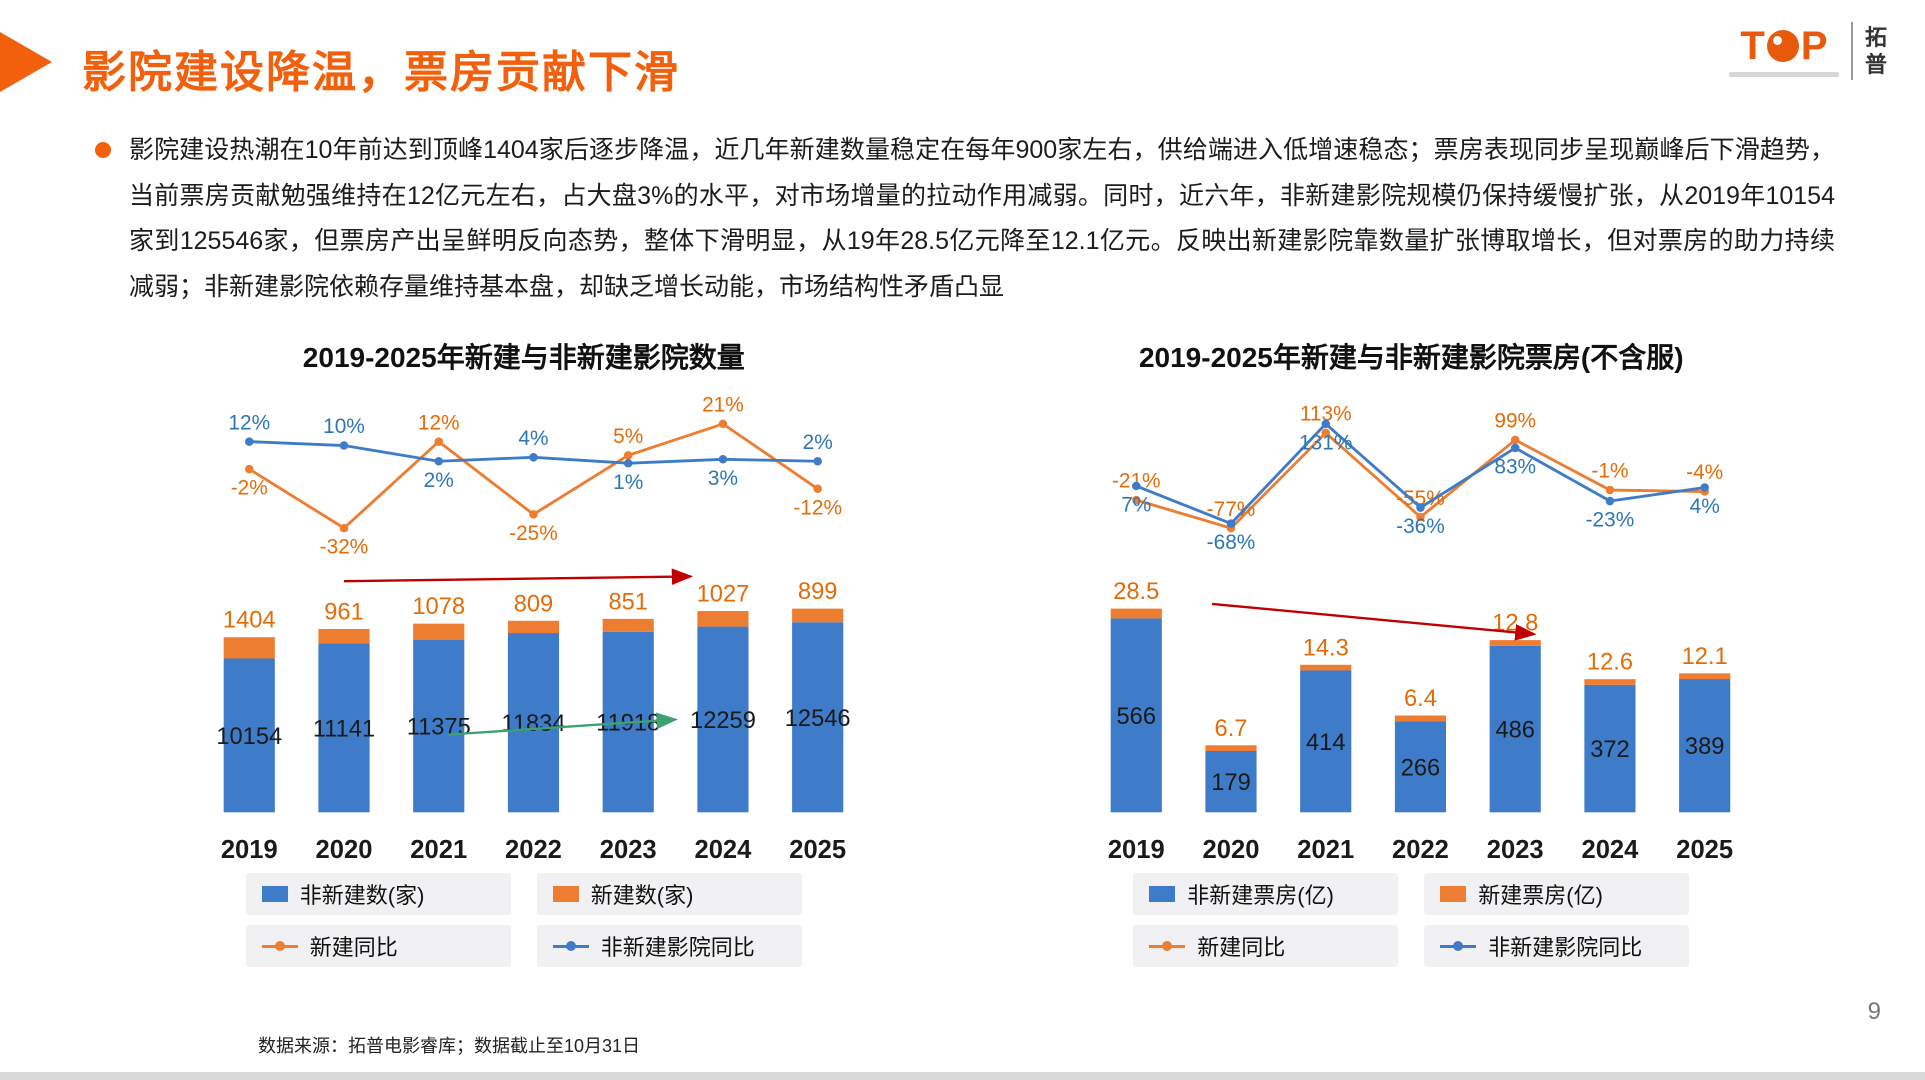 This screenshot has width=1925, height=1080. I want to click on chart-legend-right: 非新建票房(亿) 新建票房(亿) 新建同比 非新建影院同比, so click(1412, 920).